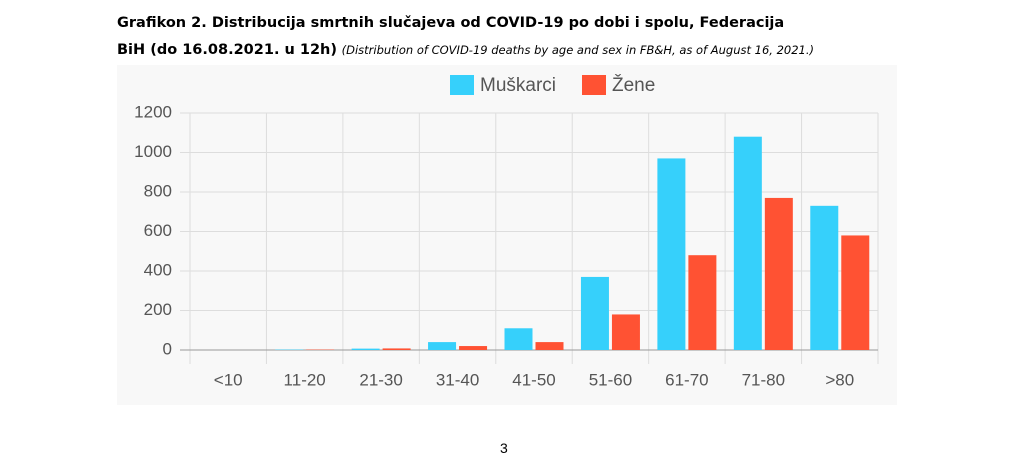 The width and height of the screenshot is (1016, 468). Describe the element at coordinates (633, 85) in the screenshot. I see `legend-label: Žene` at that location.